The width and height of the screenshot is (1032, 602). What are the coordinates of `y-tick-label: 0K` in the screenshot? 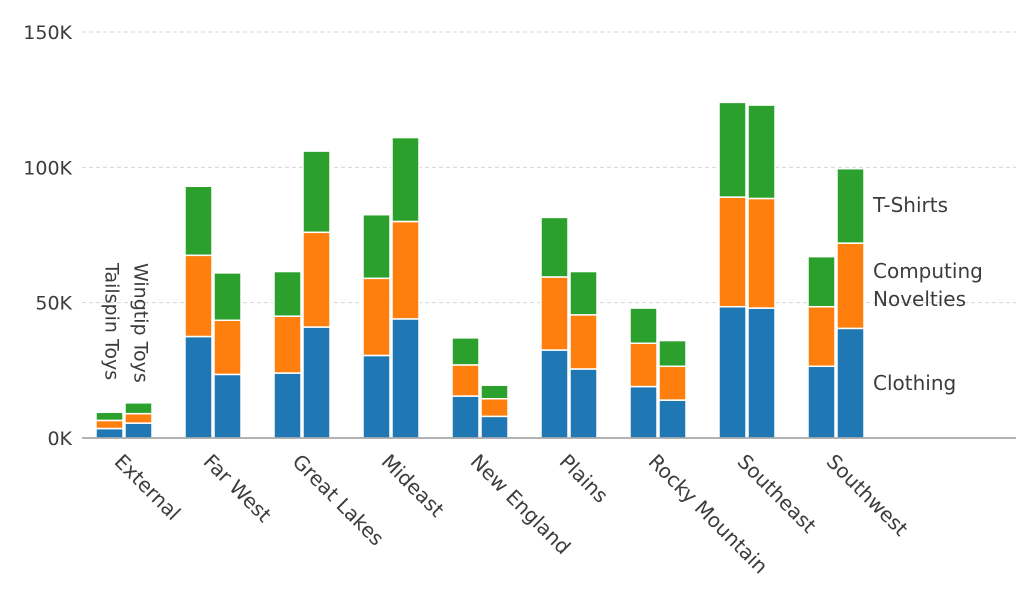 It's located at (59, 439).